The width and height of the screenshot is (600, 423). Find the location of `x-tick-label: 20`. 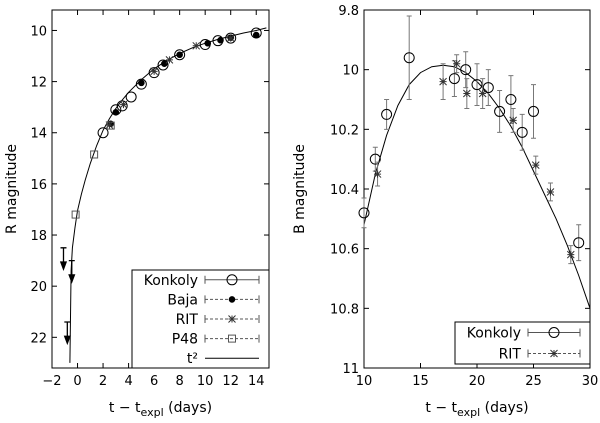

x-tick-label: 20 is located at coordinates (477, 381).